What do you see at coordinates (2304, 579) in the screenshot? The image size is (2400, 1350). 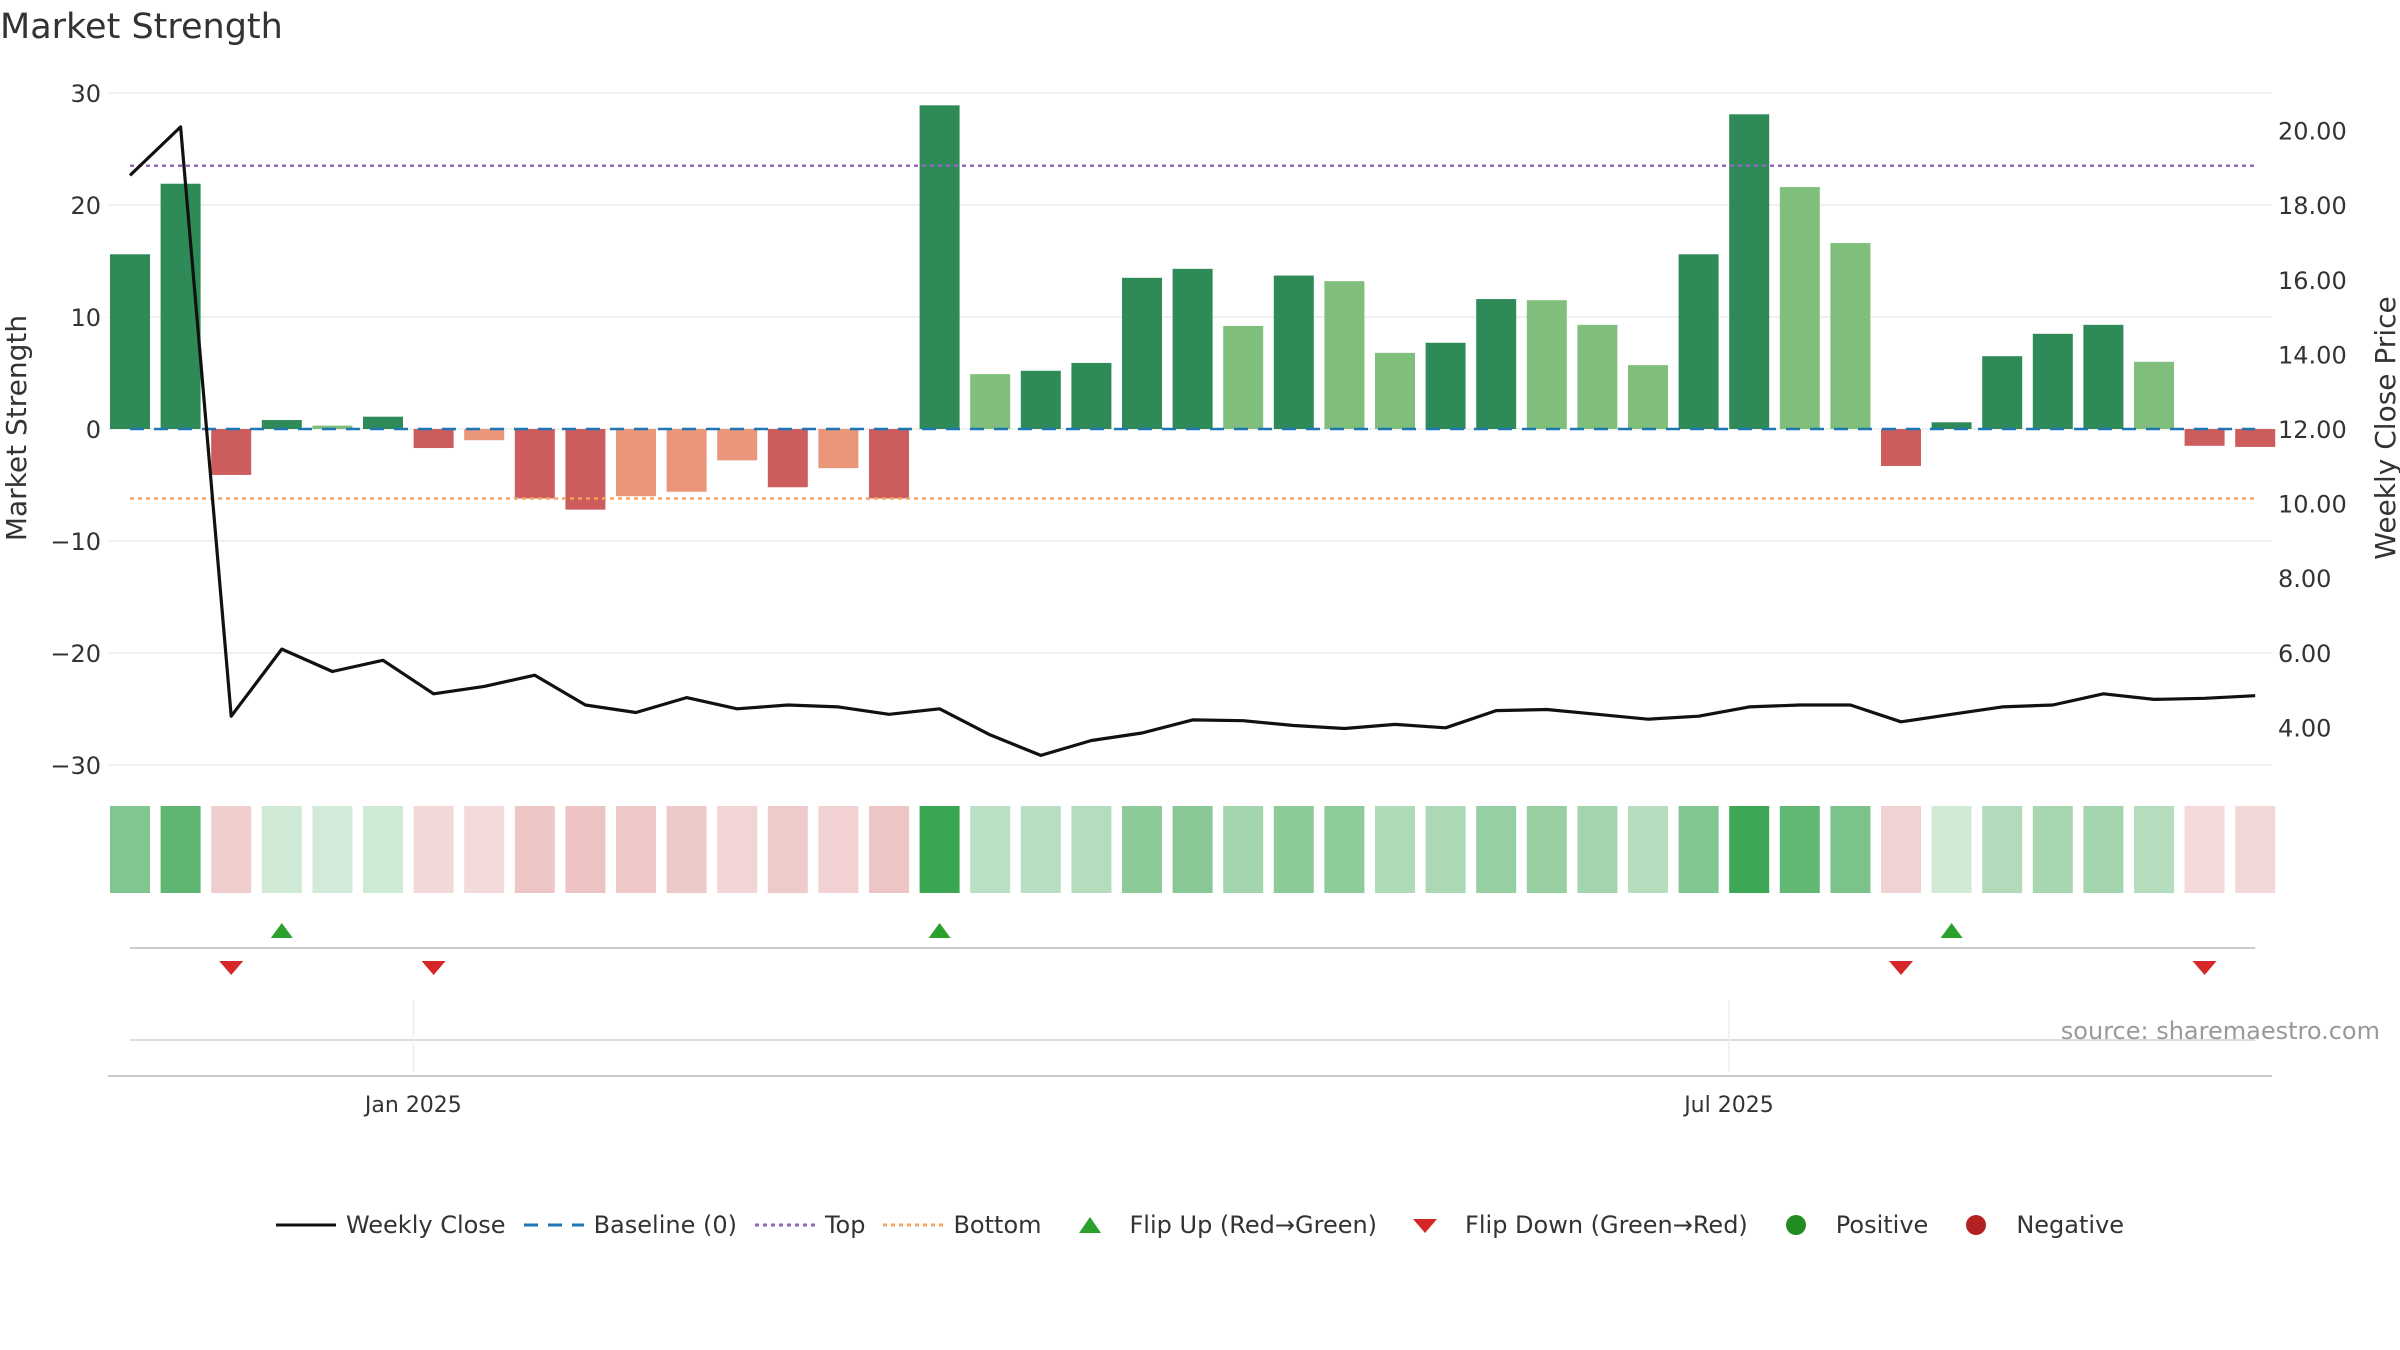 I see `right-tick-label: 8.00` at bounding box center [2304, 579].